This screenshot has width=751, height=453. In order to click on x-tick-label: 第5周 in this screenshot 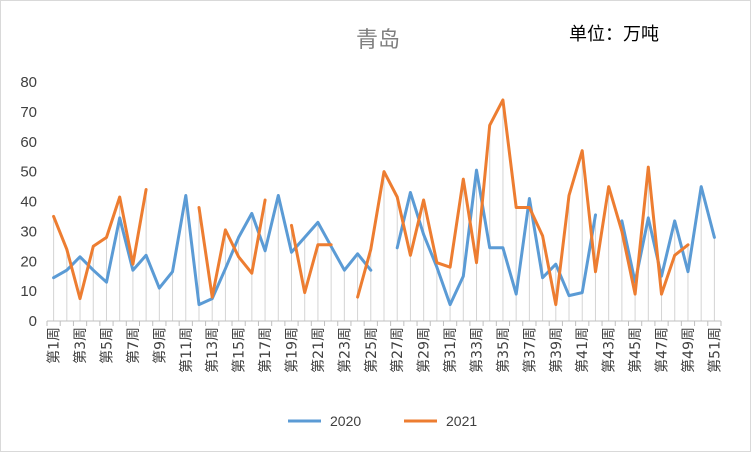, I will do `click(106, 345)`.